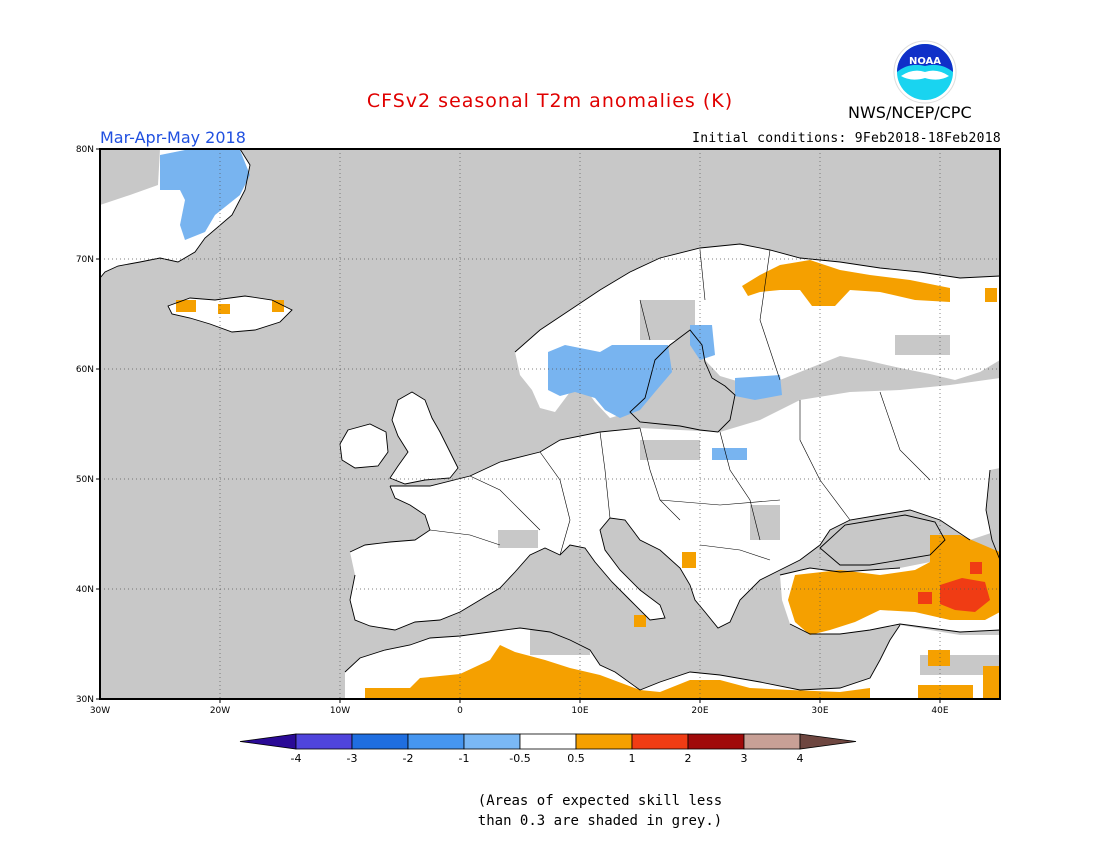 Image resolution: width=1100 pixels, height=850 pixels. What do you see at coordinates (364, 446) in the screenshot?
I see `ireland` at bounding box center [364, 446].